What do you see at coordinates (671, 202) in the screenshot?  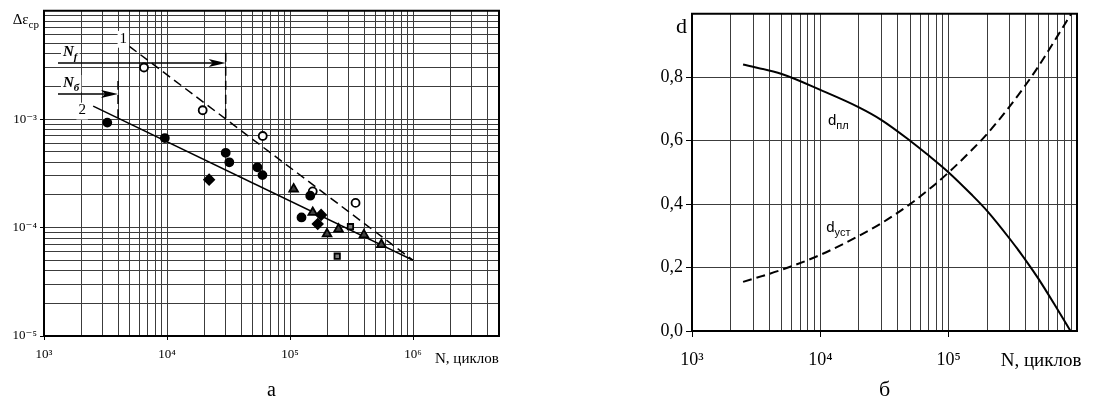 I see `y-tick-label: 0,4` at bounding box center [671, 202].